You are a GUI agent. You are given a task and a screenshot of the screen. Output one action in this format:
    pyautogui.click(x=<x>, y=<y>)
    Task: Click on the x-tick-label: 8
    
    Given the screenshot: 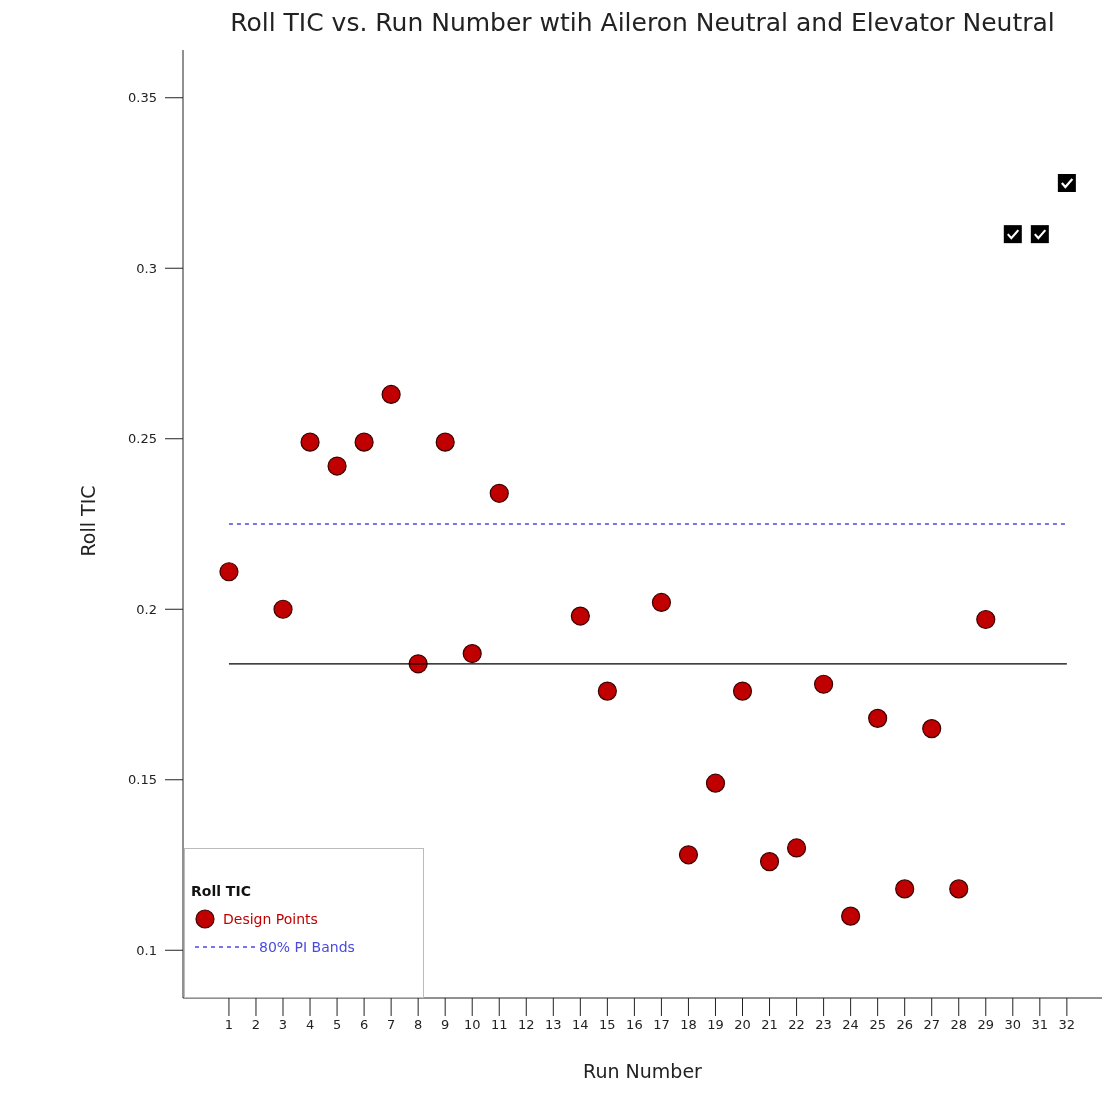 What is the action you would take?
    pyautogui.click(x=418, y=1025)
    